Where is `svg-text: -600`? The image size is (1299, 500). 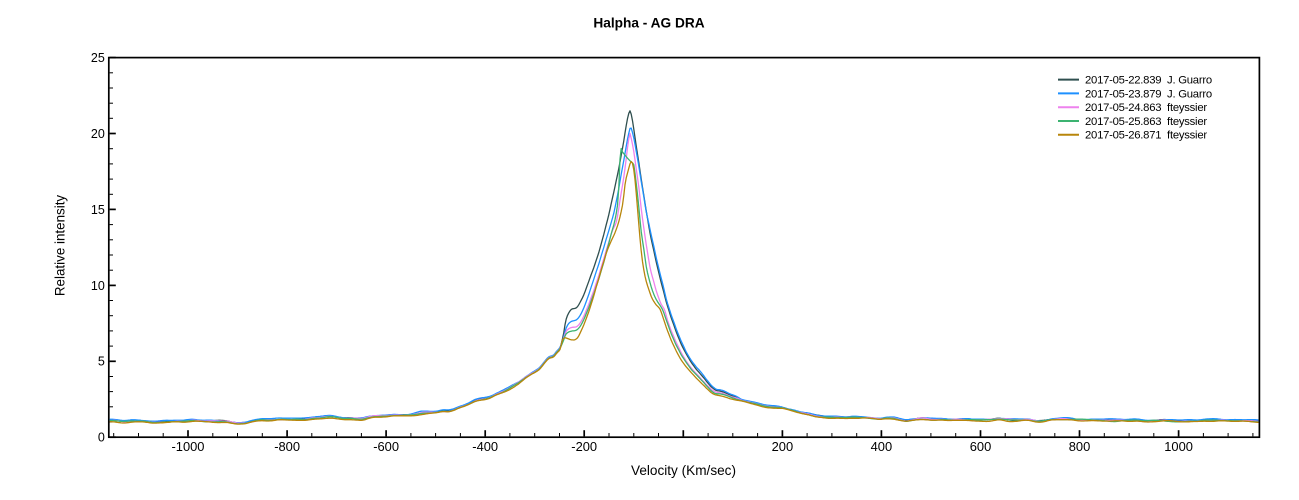
svg-text: -600 is located at coordinates (386, 446).